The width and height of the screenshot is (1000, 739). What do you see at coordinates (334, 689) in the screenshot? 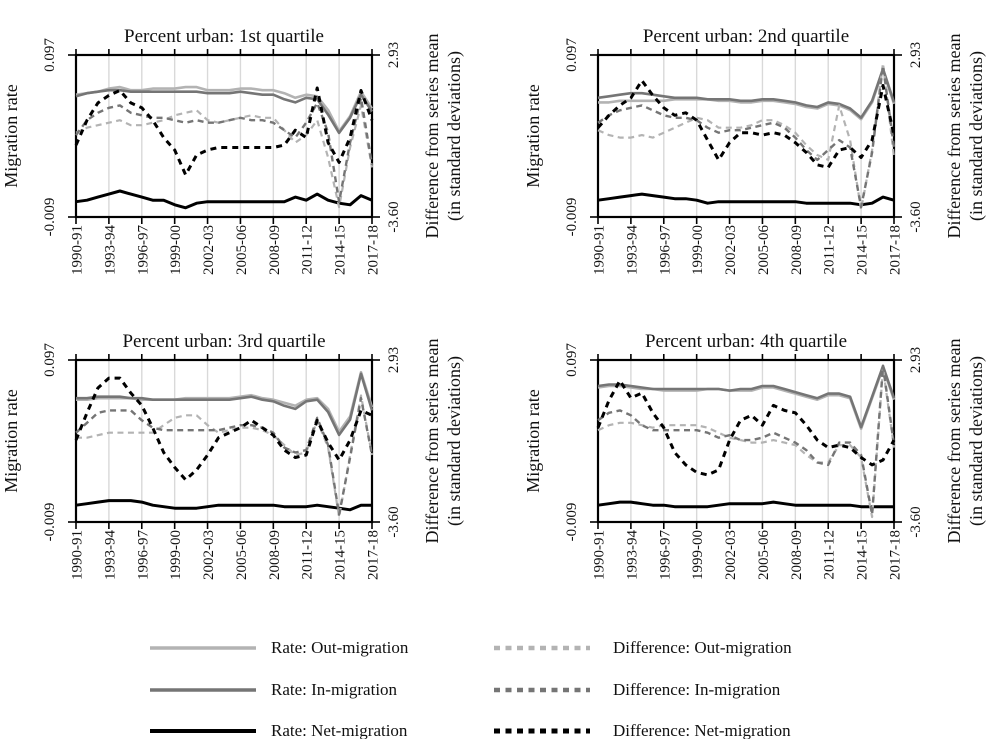
I see `legend-label: Rate: In-migration` at bounding box center [334, 689].